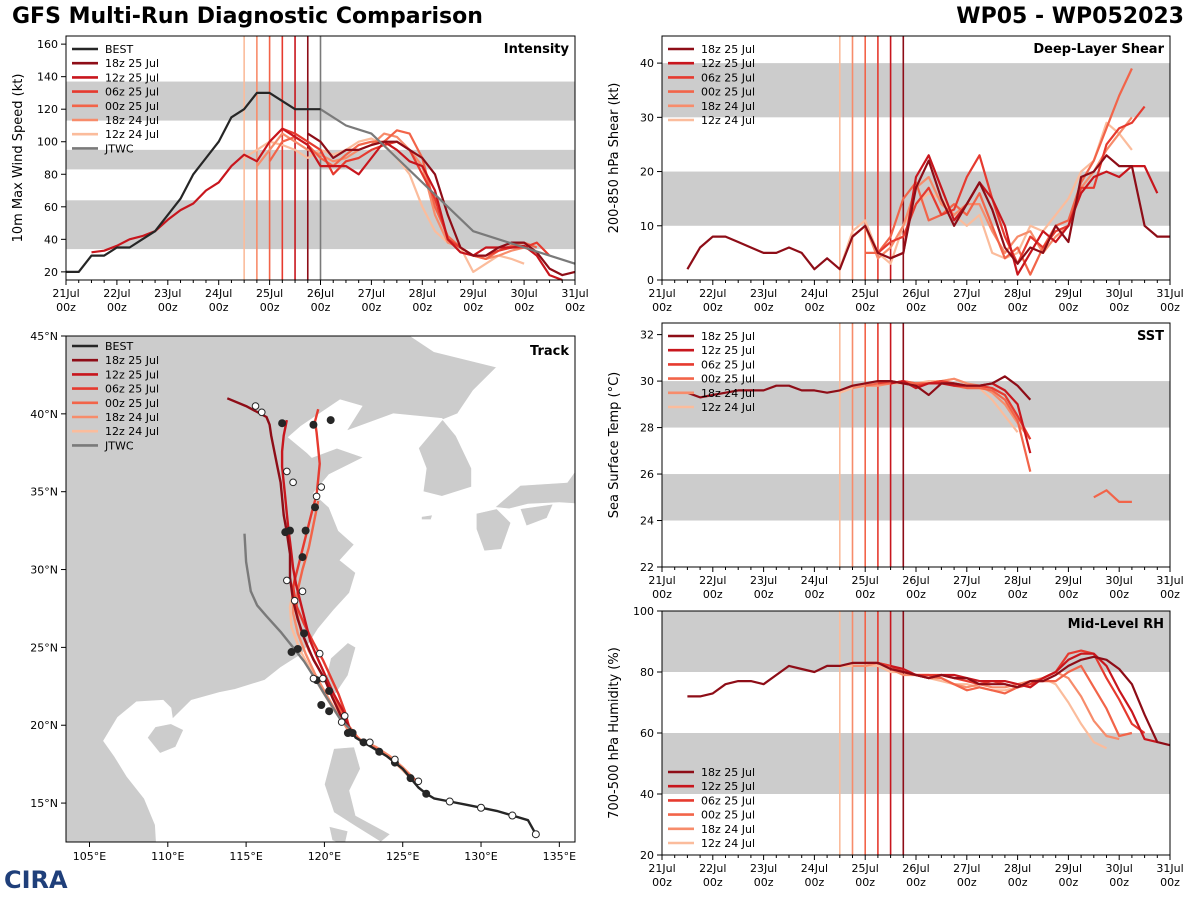 Image resolution: width=1200 pixels, height=900 pixels. I want to click on rh-ytick-label: 60, so click(647, 733).